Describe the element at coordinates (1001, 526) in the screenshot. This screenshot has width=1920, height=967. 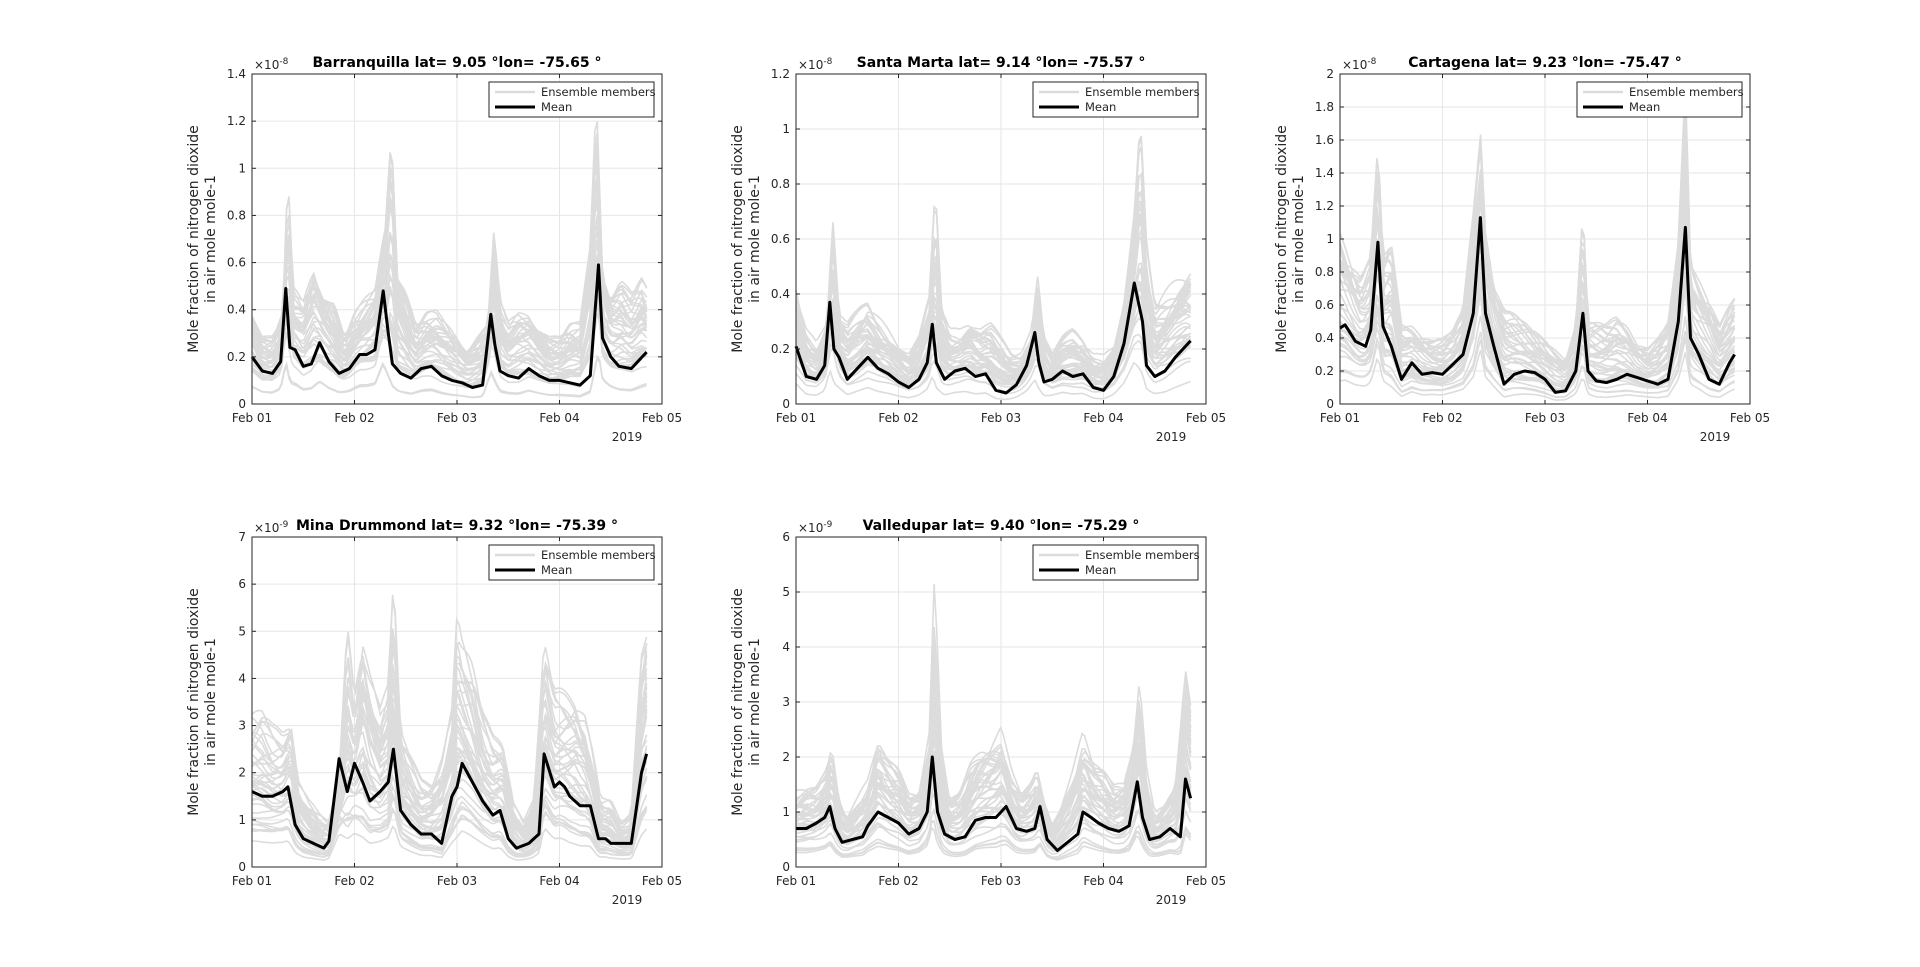
I see `subplot-title: Valledupar lat= 9.40 °lon= -75.29 °` at that location.